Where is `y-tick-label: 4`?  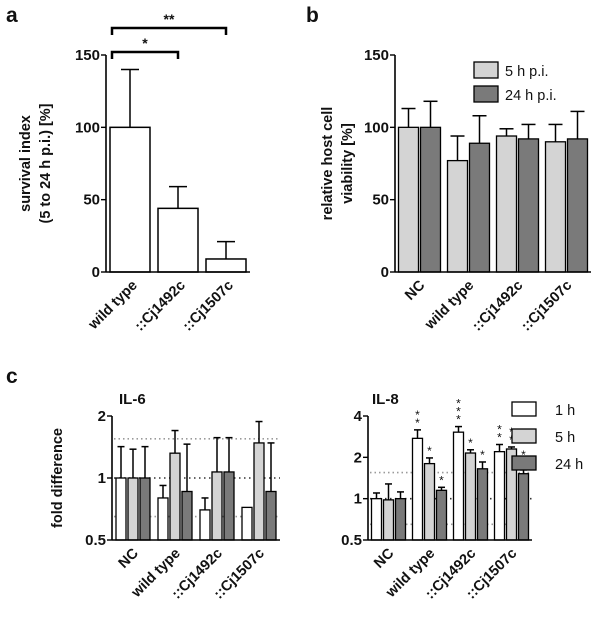 y-tick-label: 4 is located at coordinates (358, 416).